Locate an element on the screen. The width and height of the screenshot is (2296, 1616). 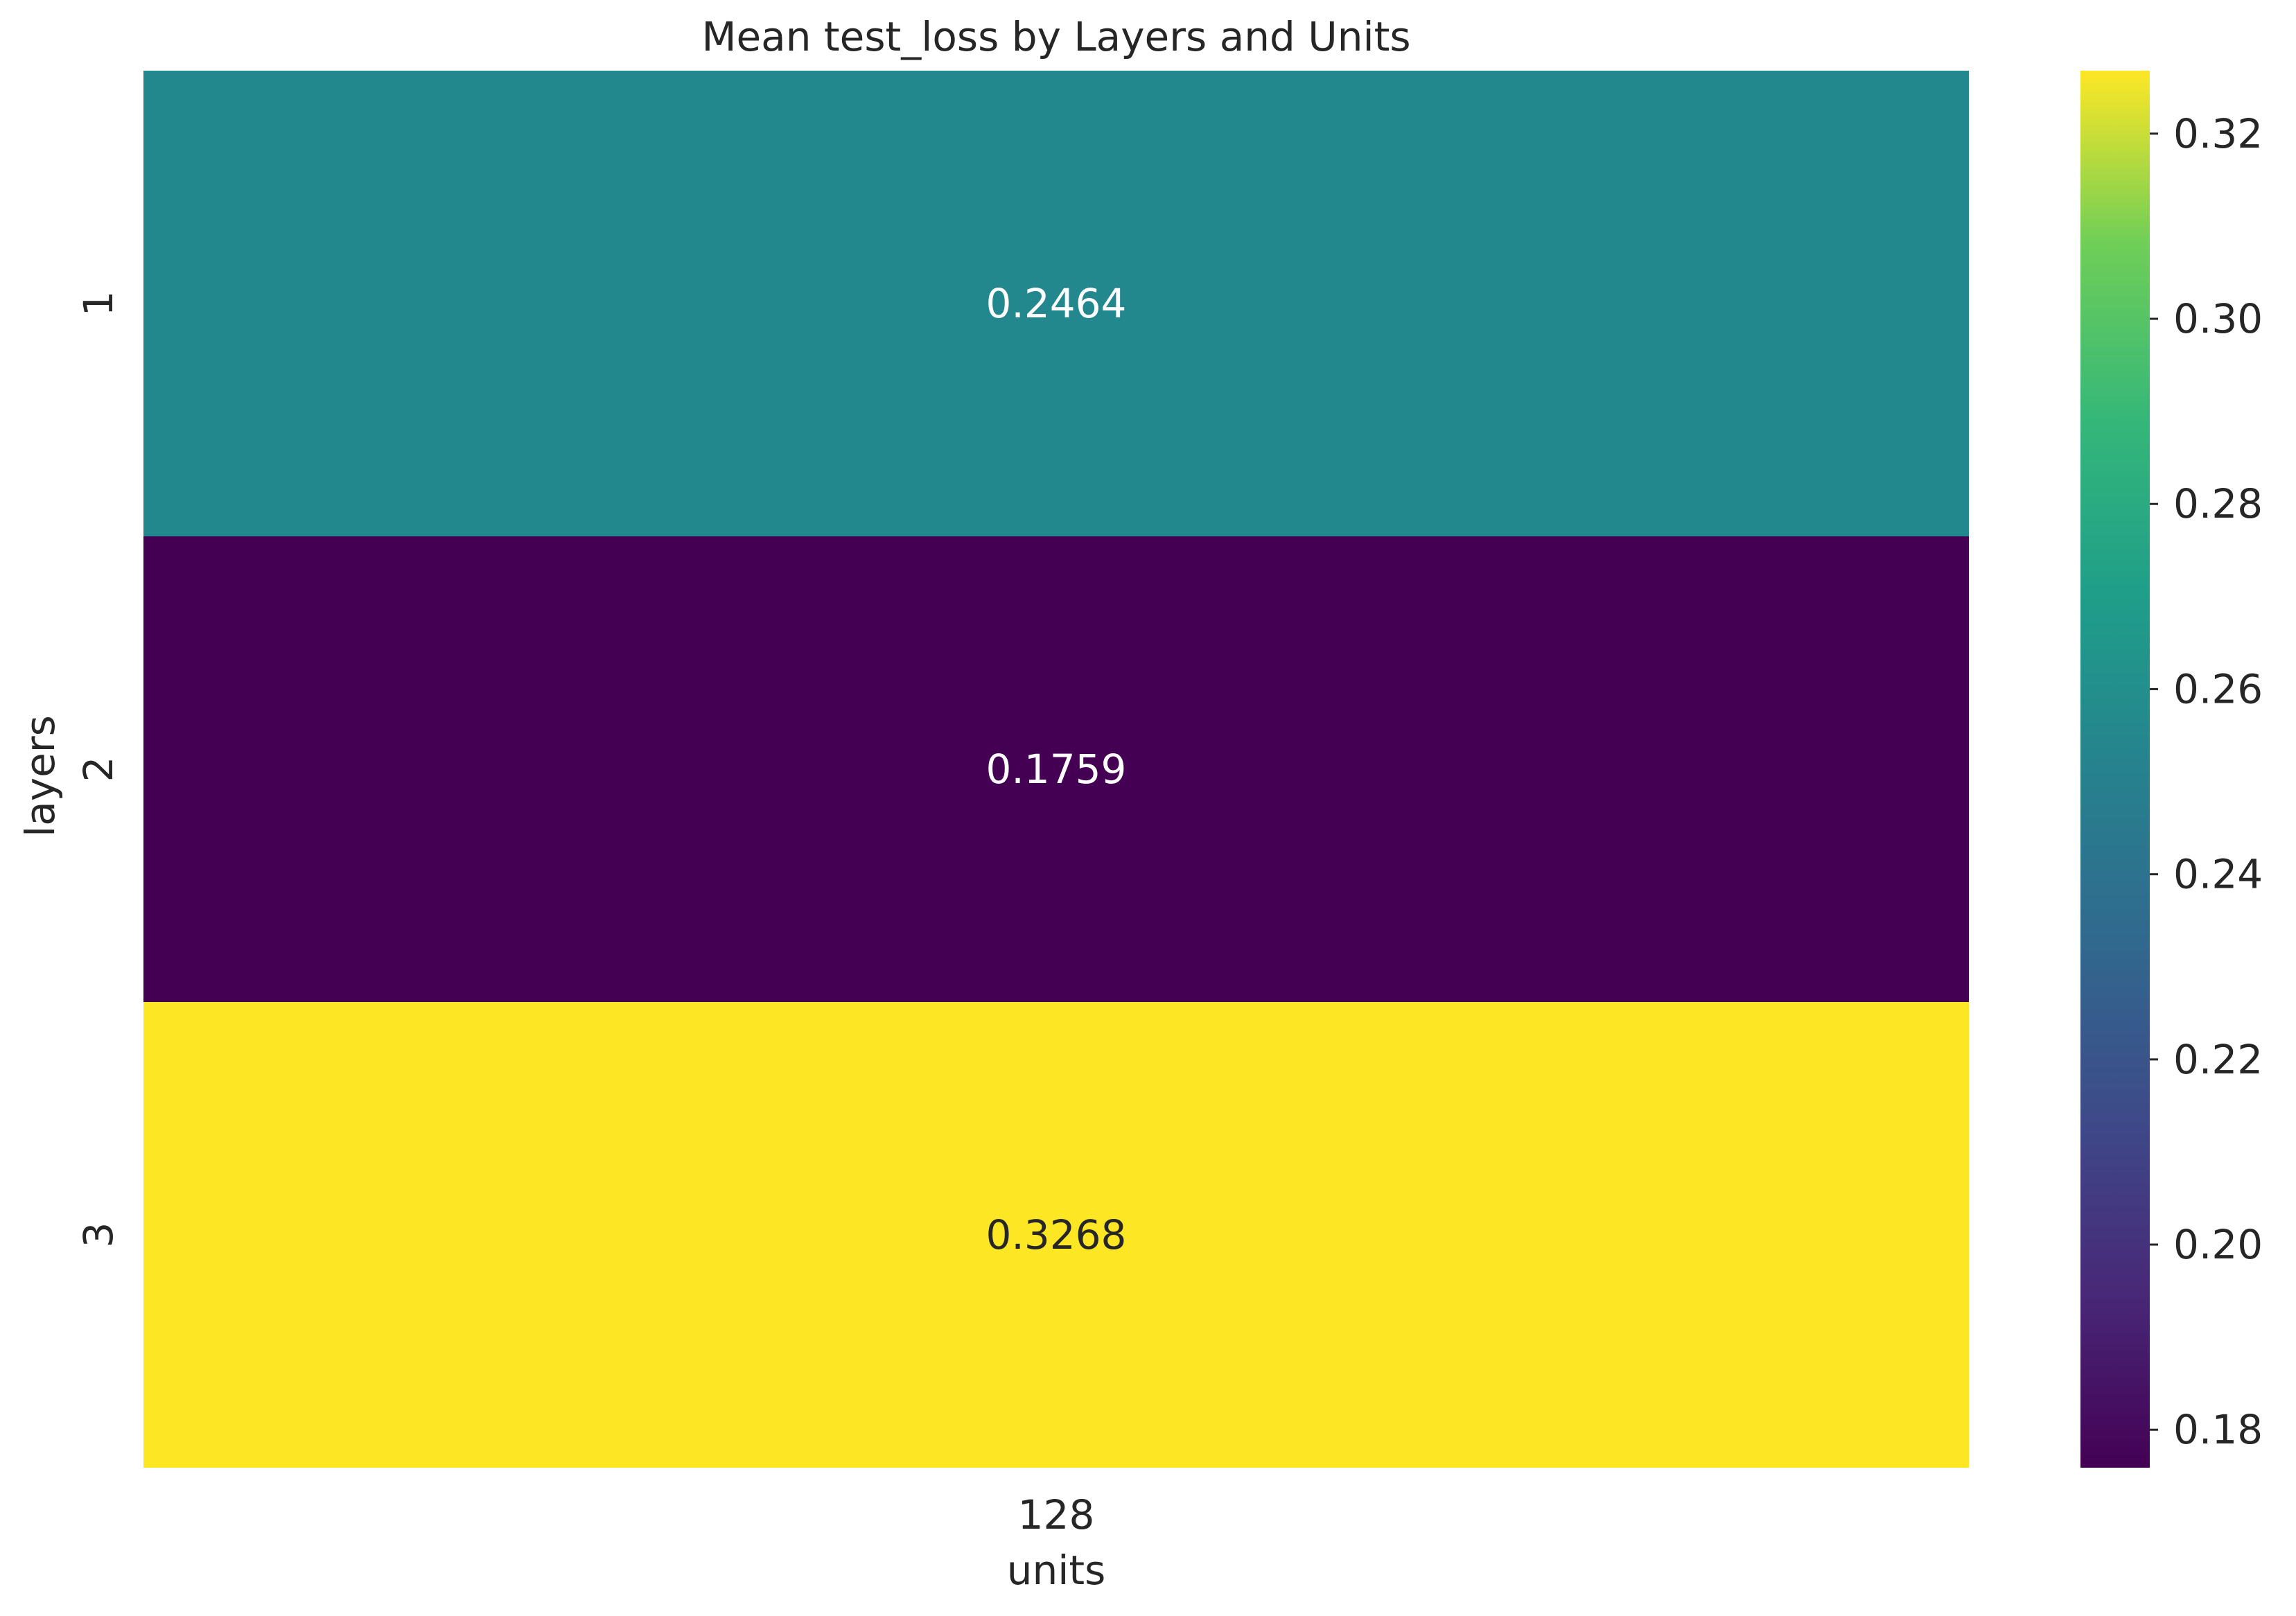
y-tick-label: 2 is located at coordinates (98, 769).